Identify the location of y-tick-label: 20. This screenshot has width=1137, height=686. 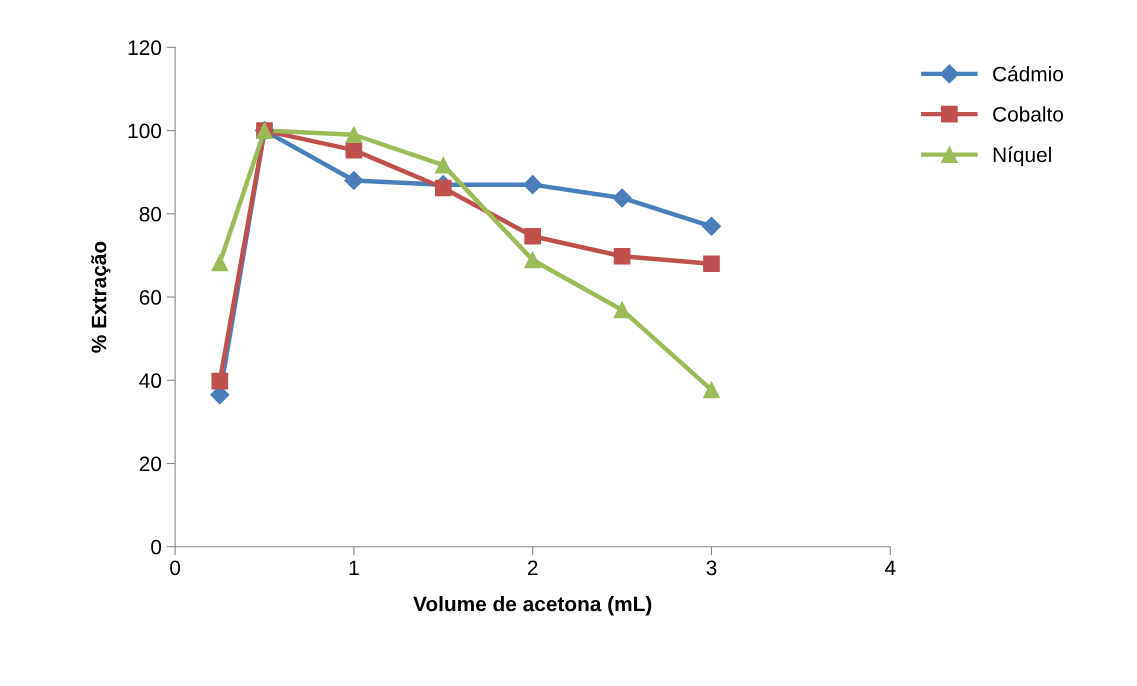
(150, 464).